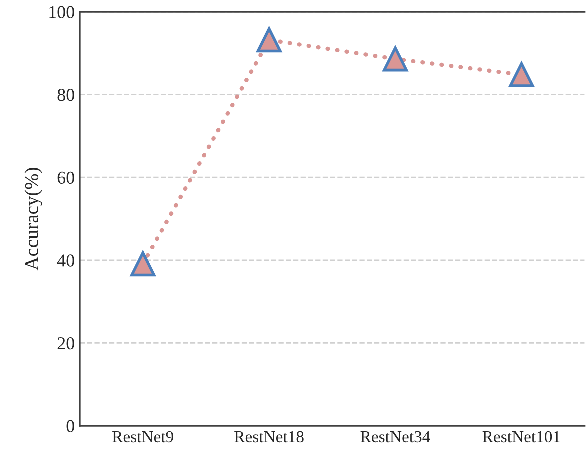 Image resolution: width=586 pixels, height=457 pixels. Describe the element at coordinates (143, 437) in the screenshot. I see `x-tick-label: RestNet9` at that location.